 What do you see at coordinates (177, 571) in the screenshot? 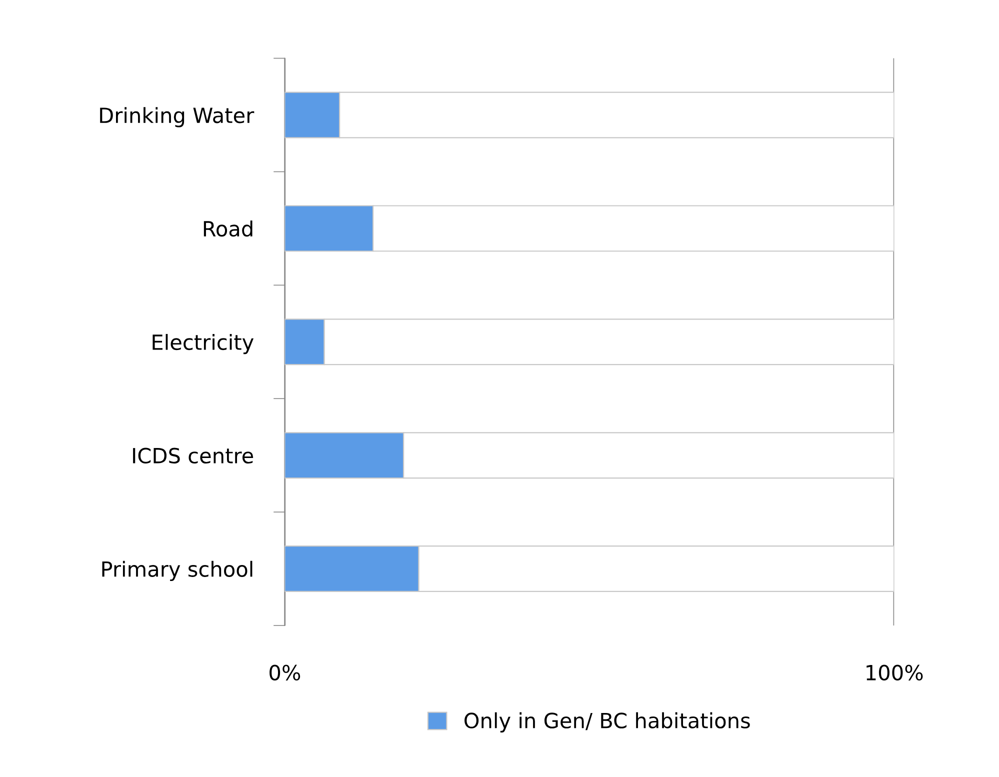
I see `y-tick-label: Primary school` at bounding box center [177, 571].